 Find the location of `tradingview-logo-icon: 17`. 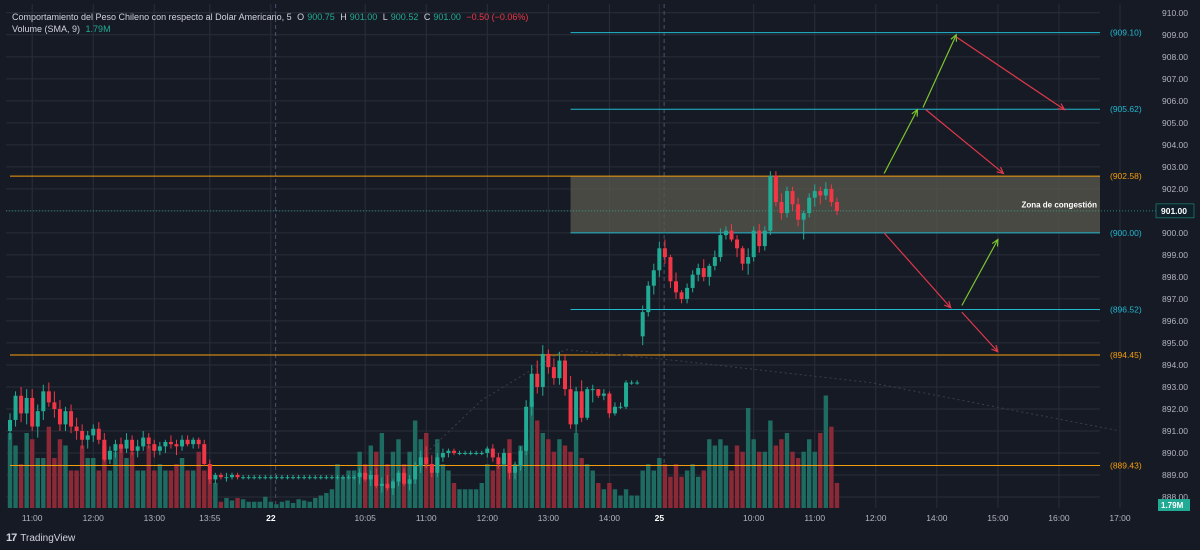

tradingview-logo-icon: 17 is located at coordinates (11, 538).